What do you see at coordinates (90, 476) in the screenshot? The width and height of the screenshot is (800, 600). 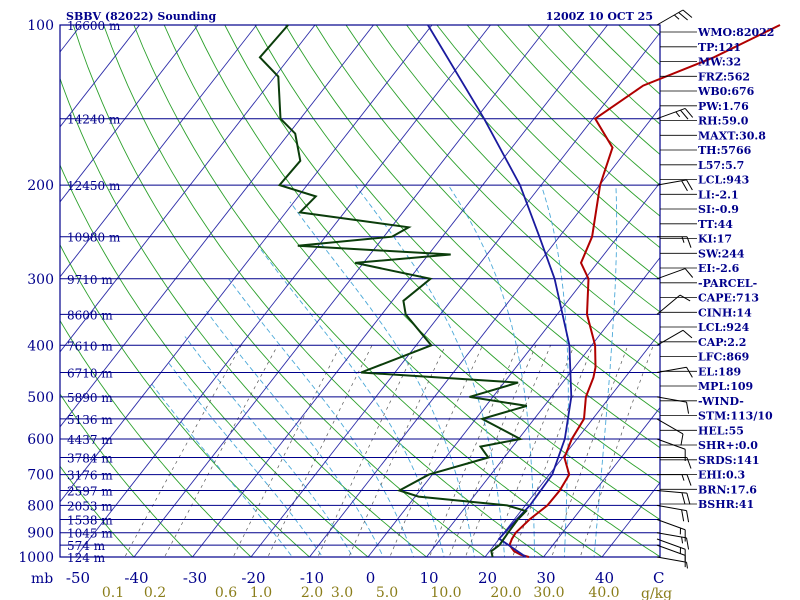 I see `height-label: 3176 m` at bounding box center [90, 476].